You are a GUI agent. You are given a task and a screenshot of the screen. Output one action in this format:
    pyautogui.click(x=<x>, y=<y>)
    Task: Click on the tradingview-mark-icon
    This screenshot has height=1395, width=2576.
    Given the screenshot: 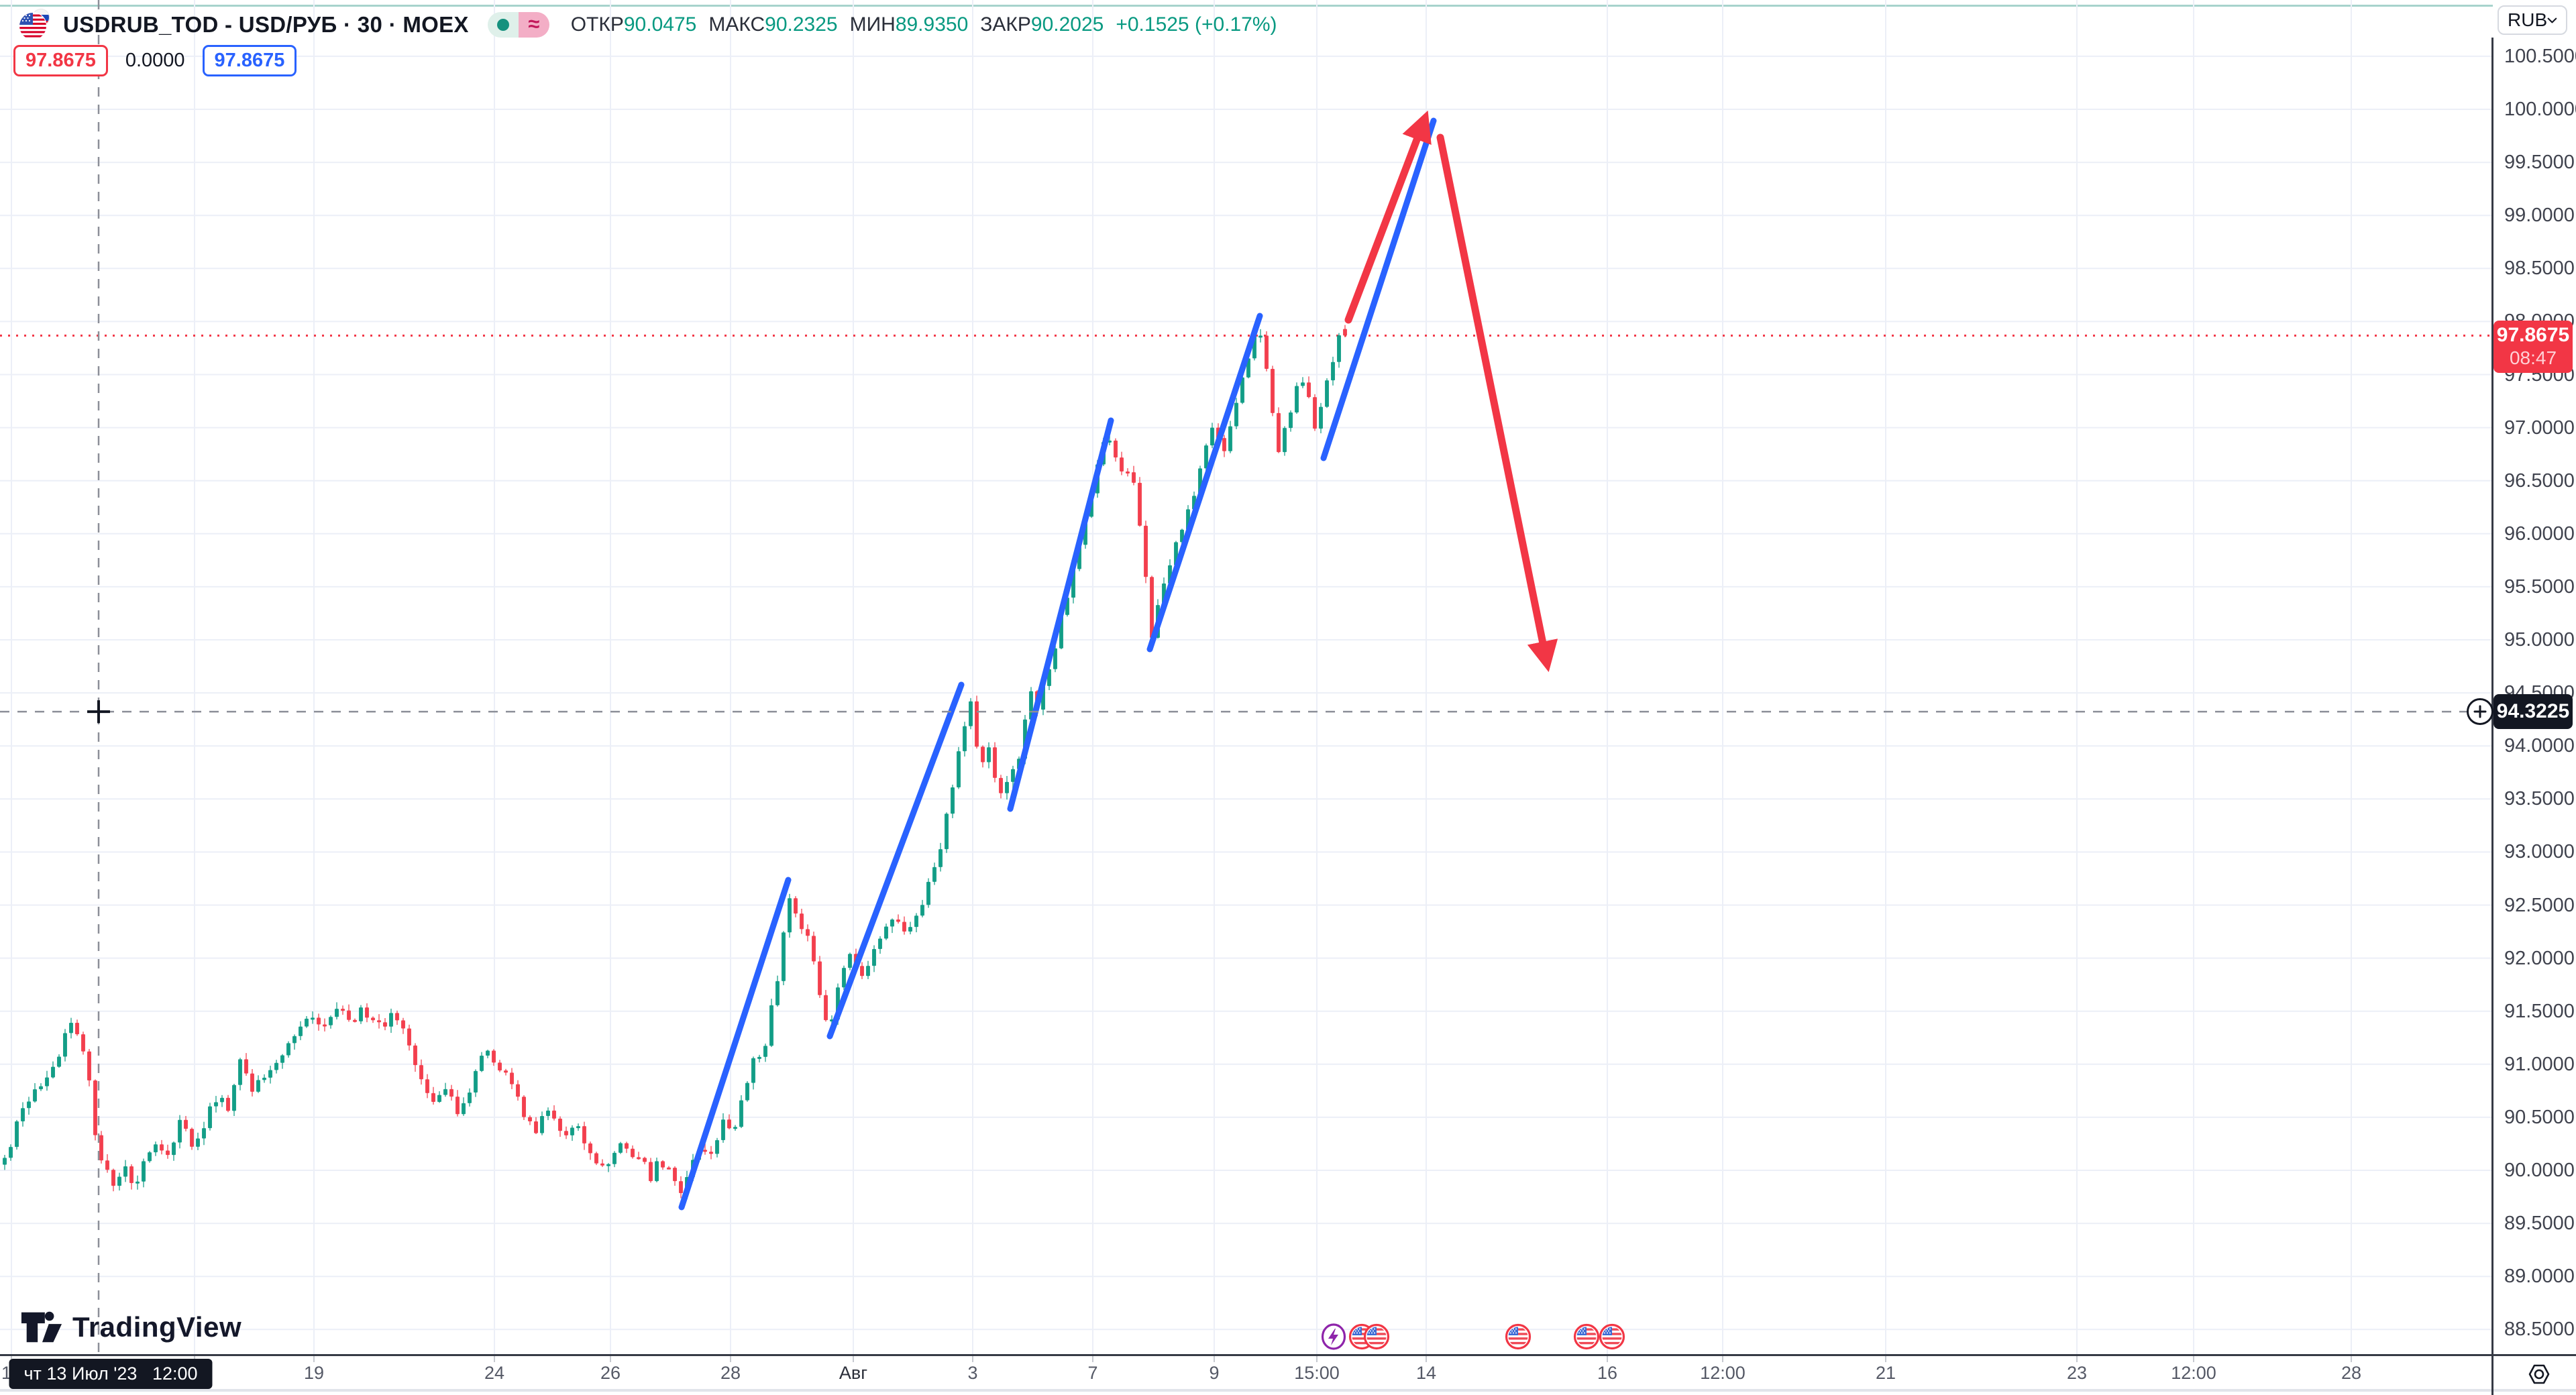 What is the action you would take?
    pyautogui.click(x=41, y=1327)
    